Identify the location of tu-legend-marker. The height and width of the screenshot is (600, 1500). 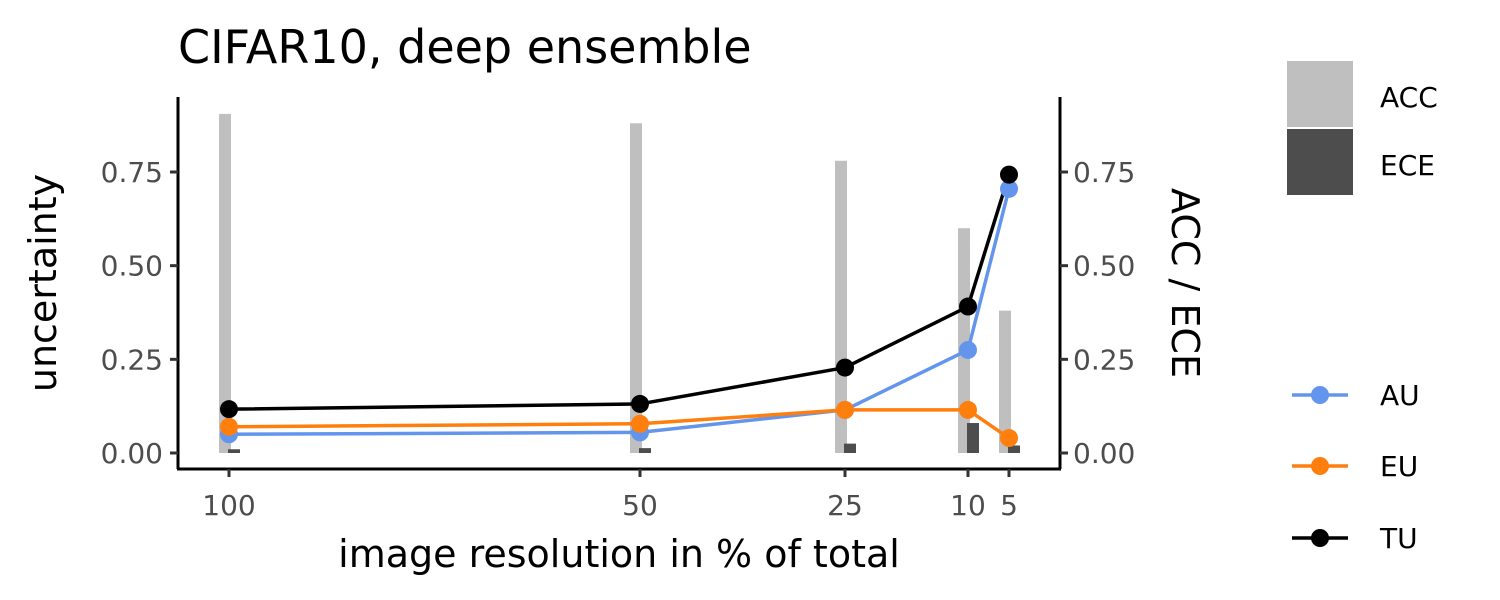
(1320, 538).